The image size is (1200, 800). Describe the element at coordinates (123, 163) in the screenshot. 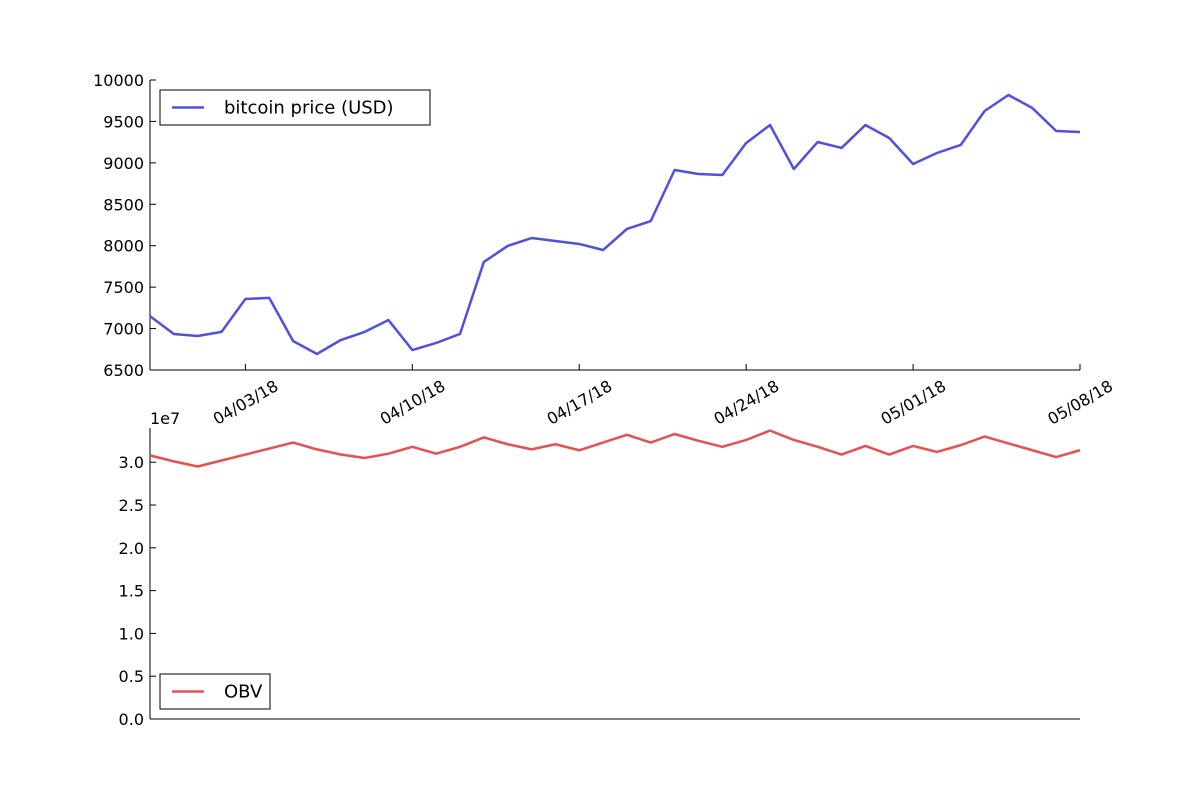

I see `y-tick-label: 9000` at that location.